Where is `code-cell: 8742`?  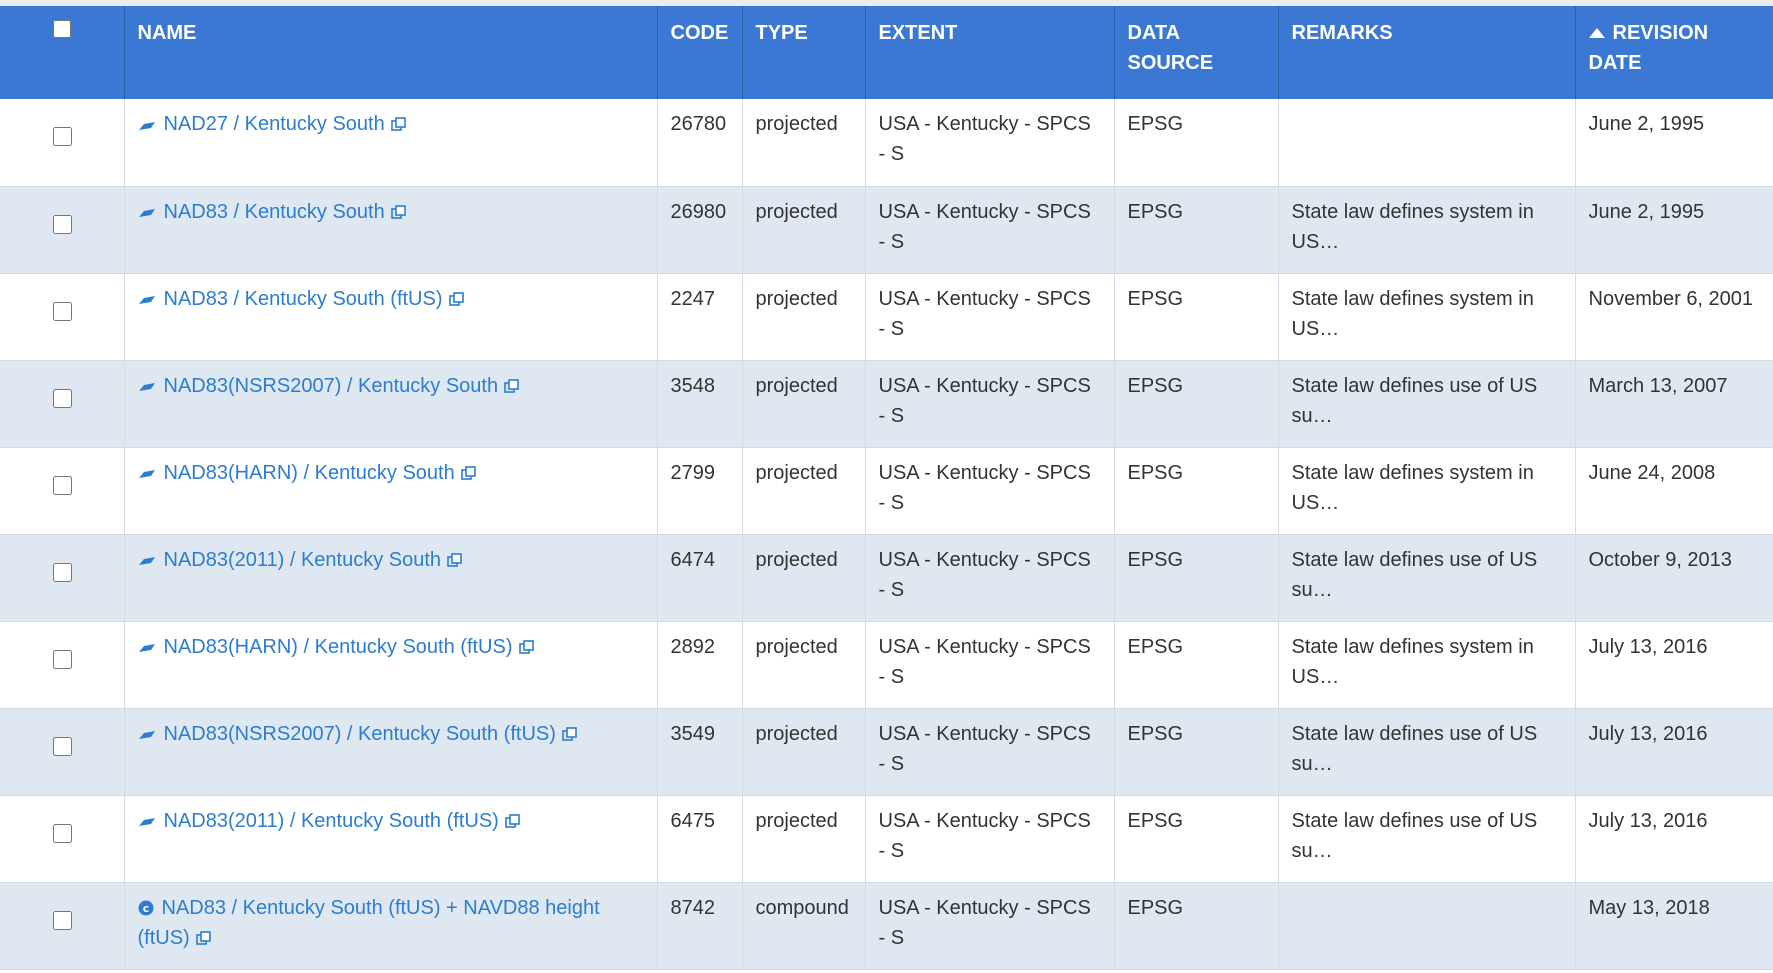
code-cell: 8742 is located at coordinates (700, 926).